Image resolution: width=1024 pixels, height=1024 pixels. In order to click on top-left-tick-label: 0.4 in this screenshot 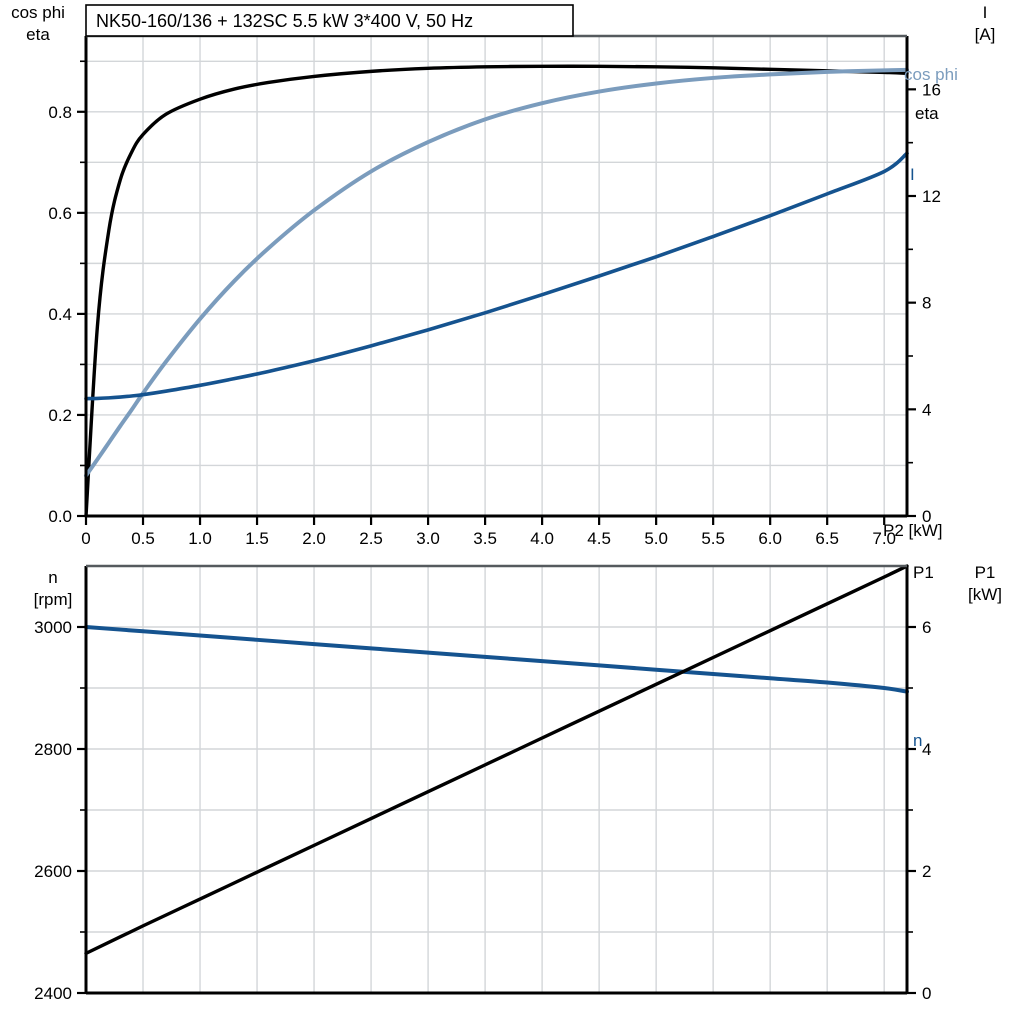, I will do `click(60, 314)`.